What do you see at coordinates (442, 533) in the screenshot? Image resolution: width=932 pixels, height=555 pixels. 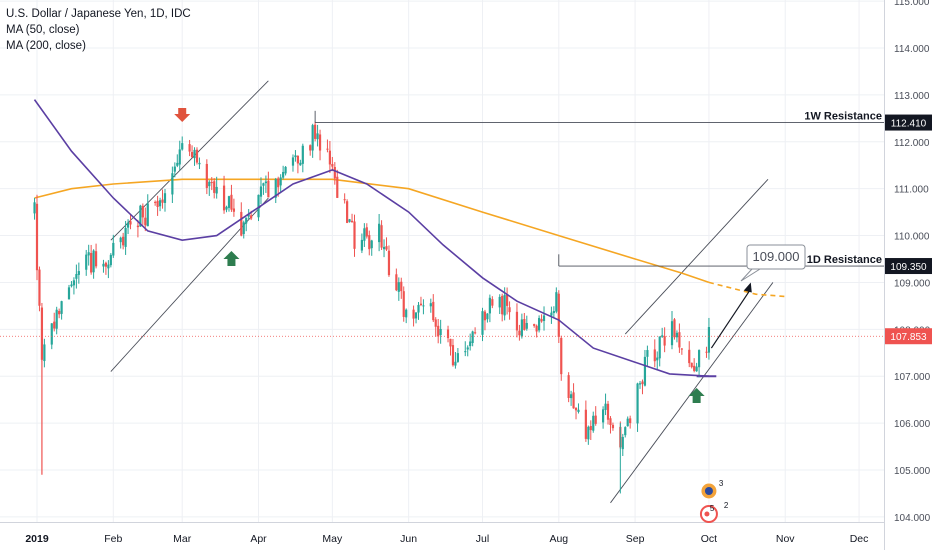 I see `x-axis: 2019 Feb Mar Apr May Jun Jul Aug Sep Oct Nov Dec` at bounding box center [442, 533].